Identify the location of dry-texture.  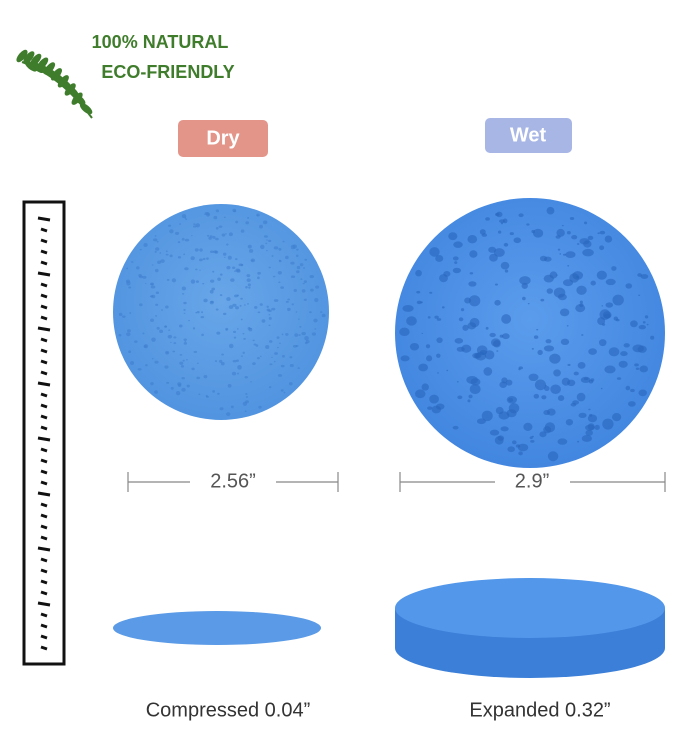
(222, 312).